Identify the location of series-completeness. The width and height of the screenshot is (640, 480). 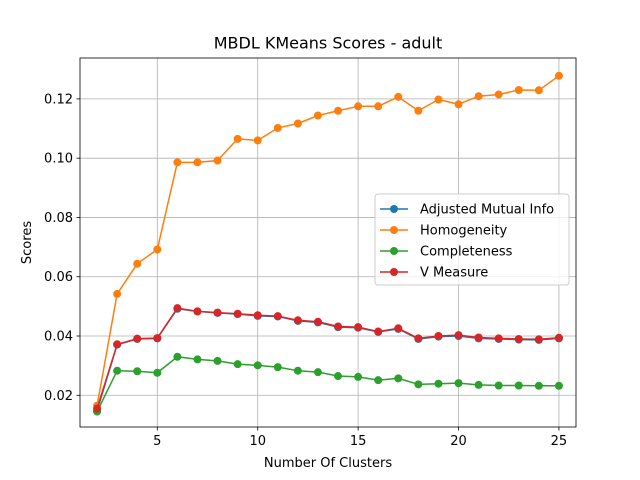
(328, 384).